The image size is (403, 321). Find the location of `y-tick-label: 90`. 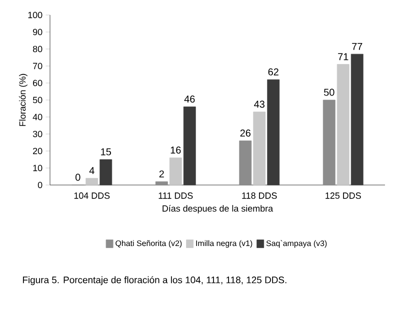

y-tick-label: 90 is located at coordinates (37, 32).